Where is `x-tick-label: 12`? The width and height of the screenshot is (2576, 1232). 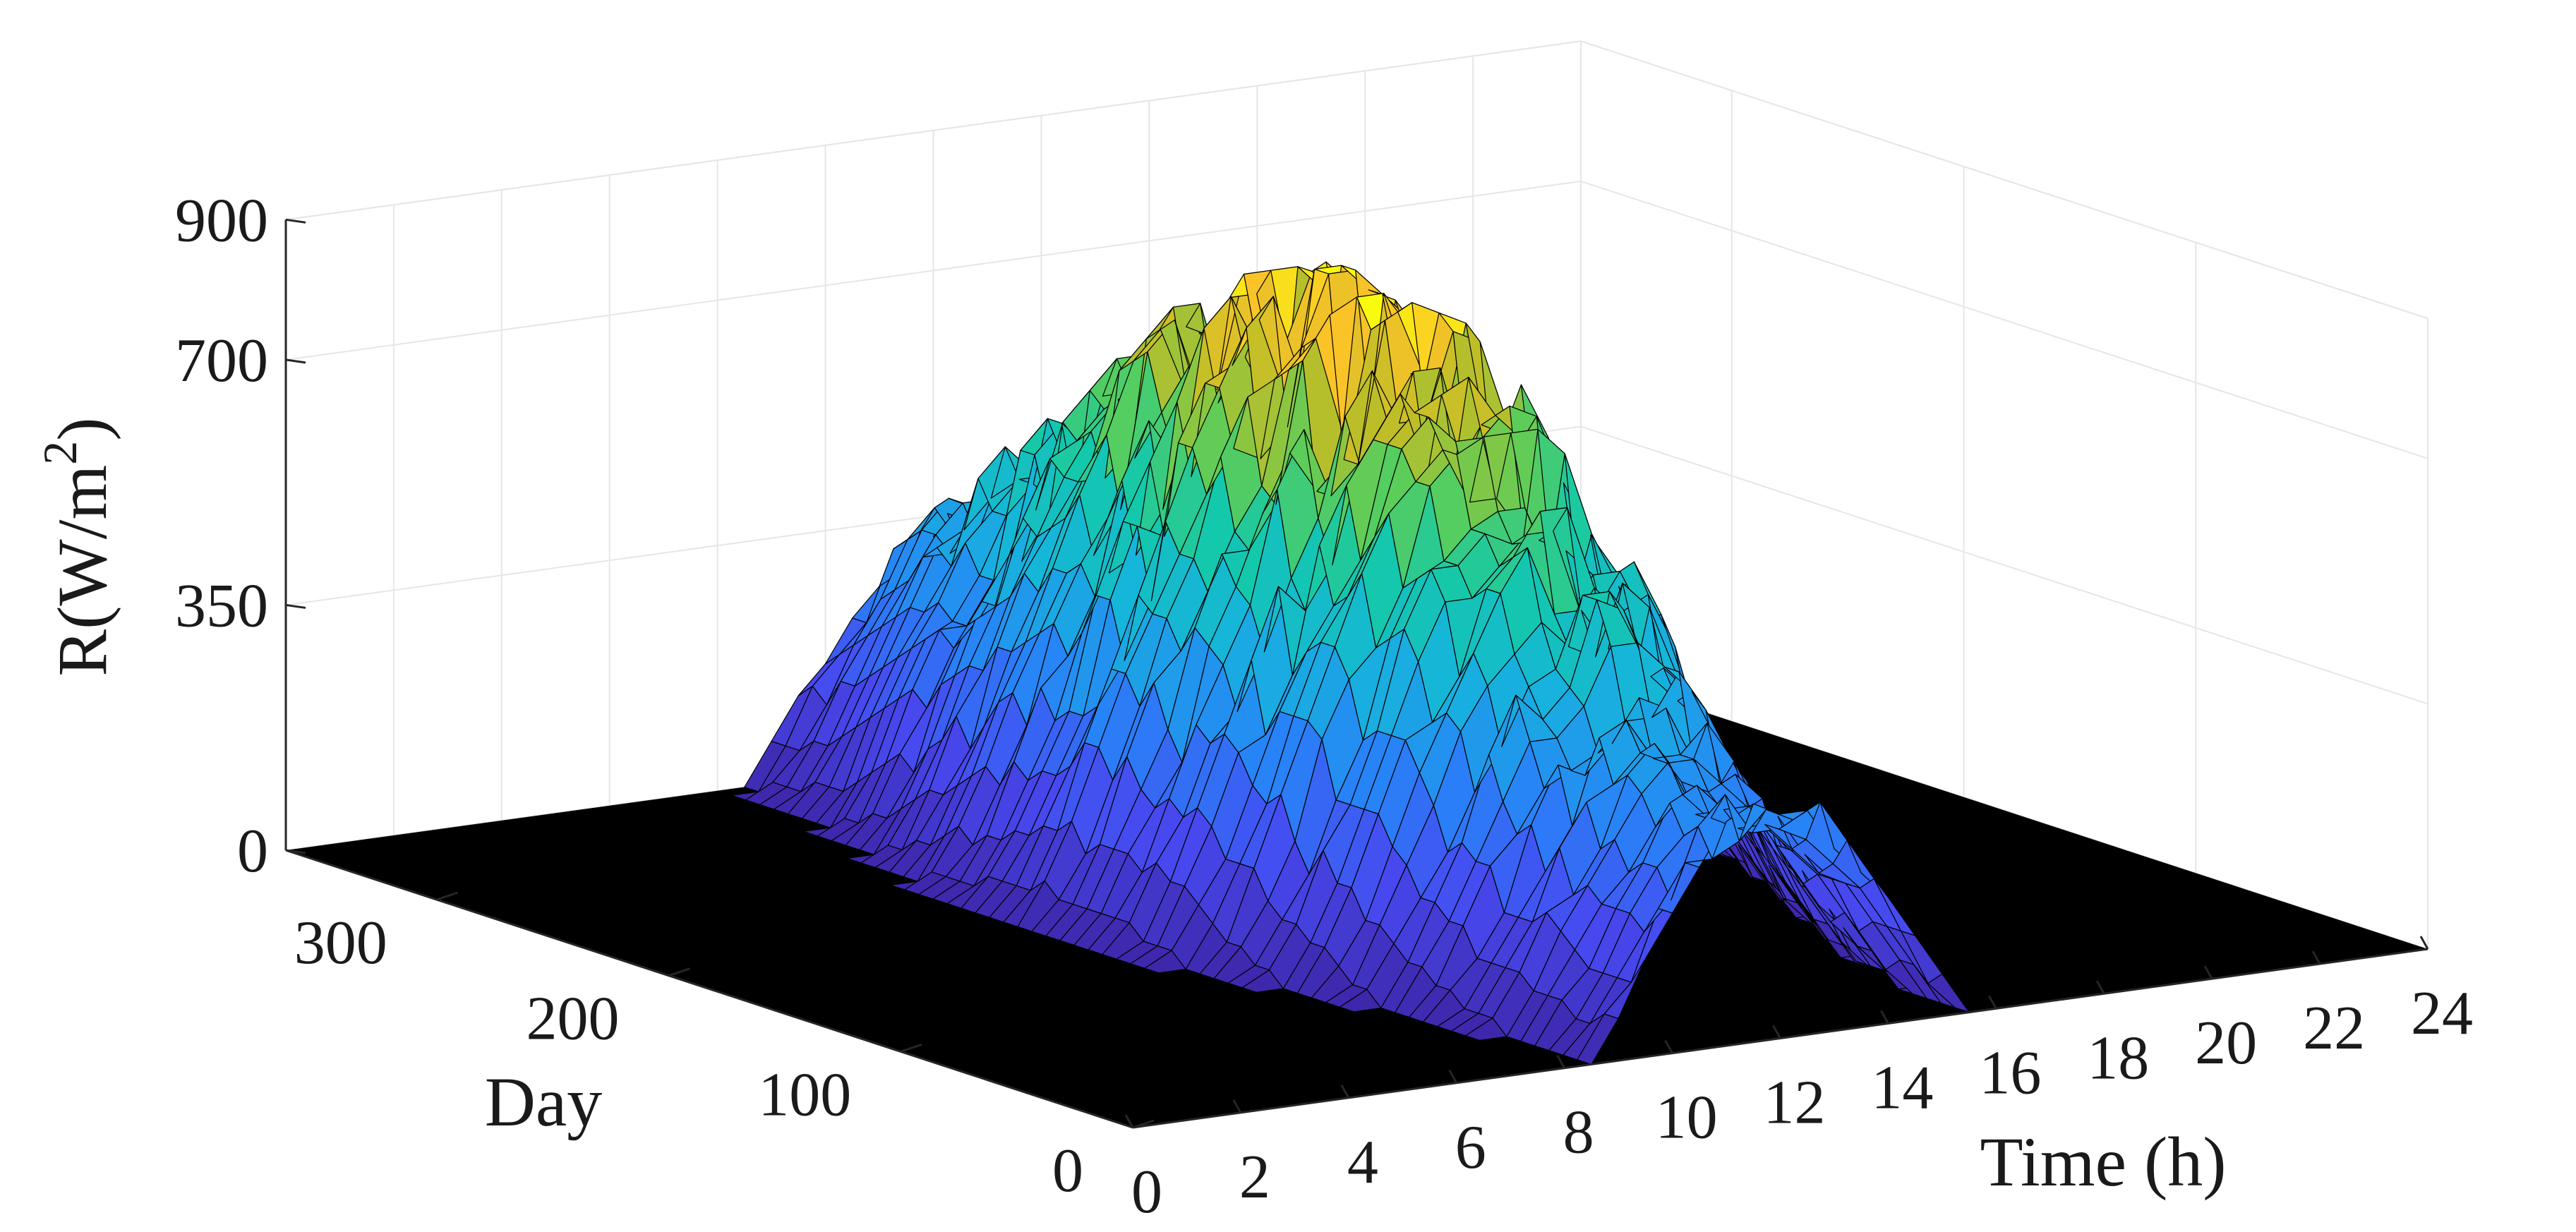 x-tick-label: 12 is located at coordinates (1795, 1103).